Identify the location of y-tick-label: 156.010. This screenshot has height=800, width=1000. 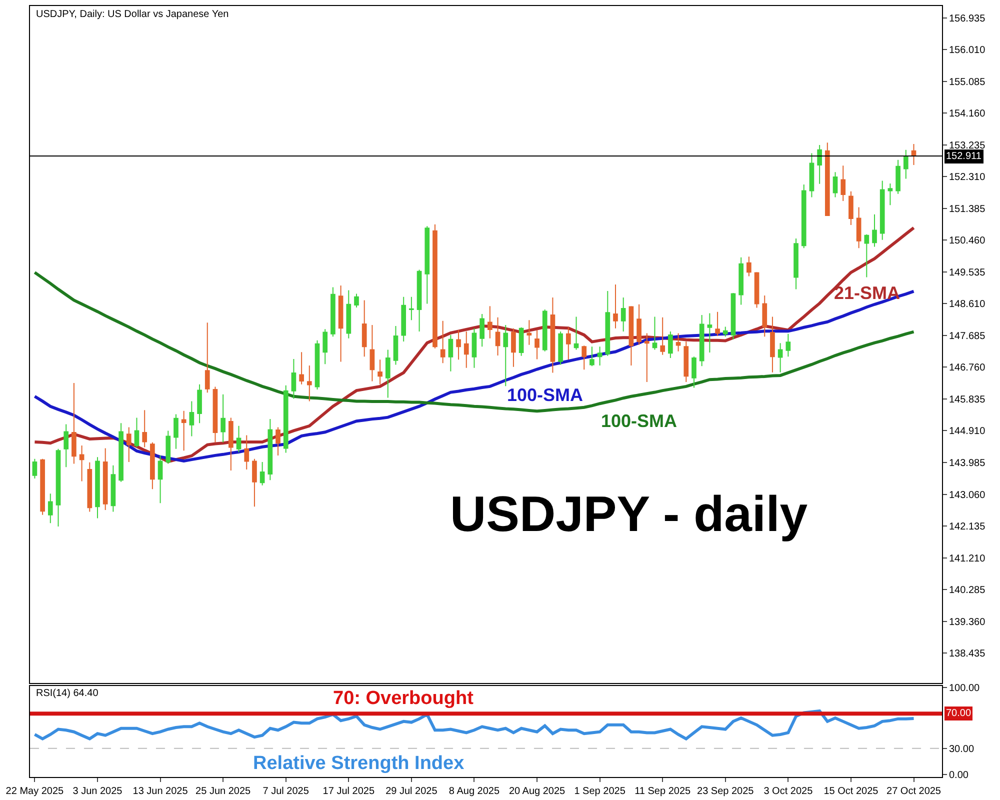
(967, 50).